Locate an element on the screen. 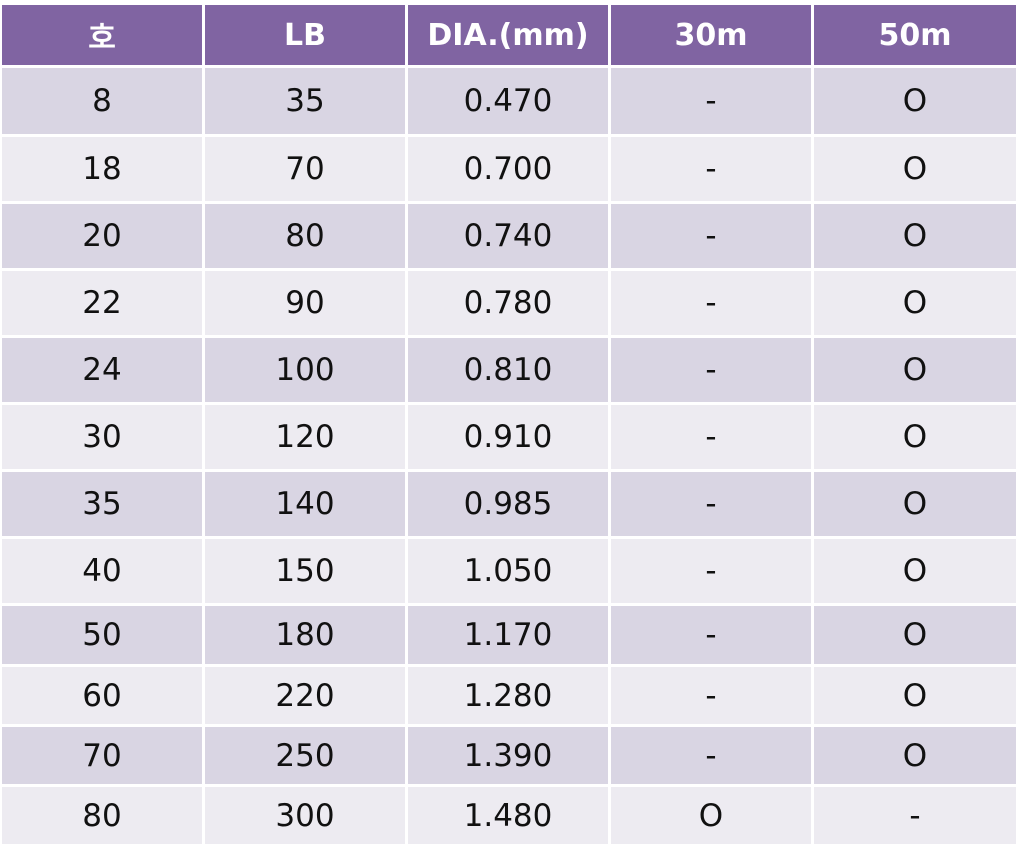  table-cell: 0.740 is located at coordinates (508, 236).